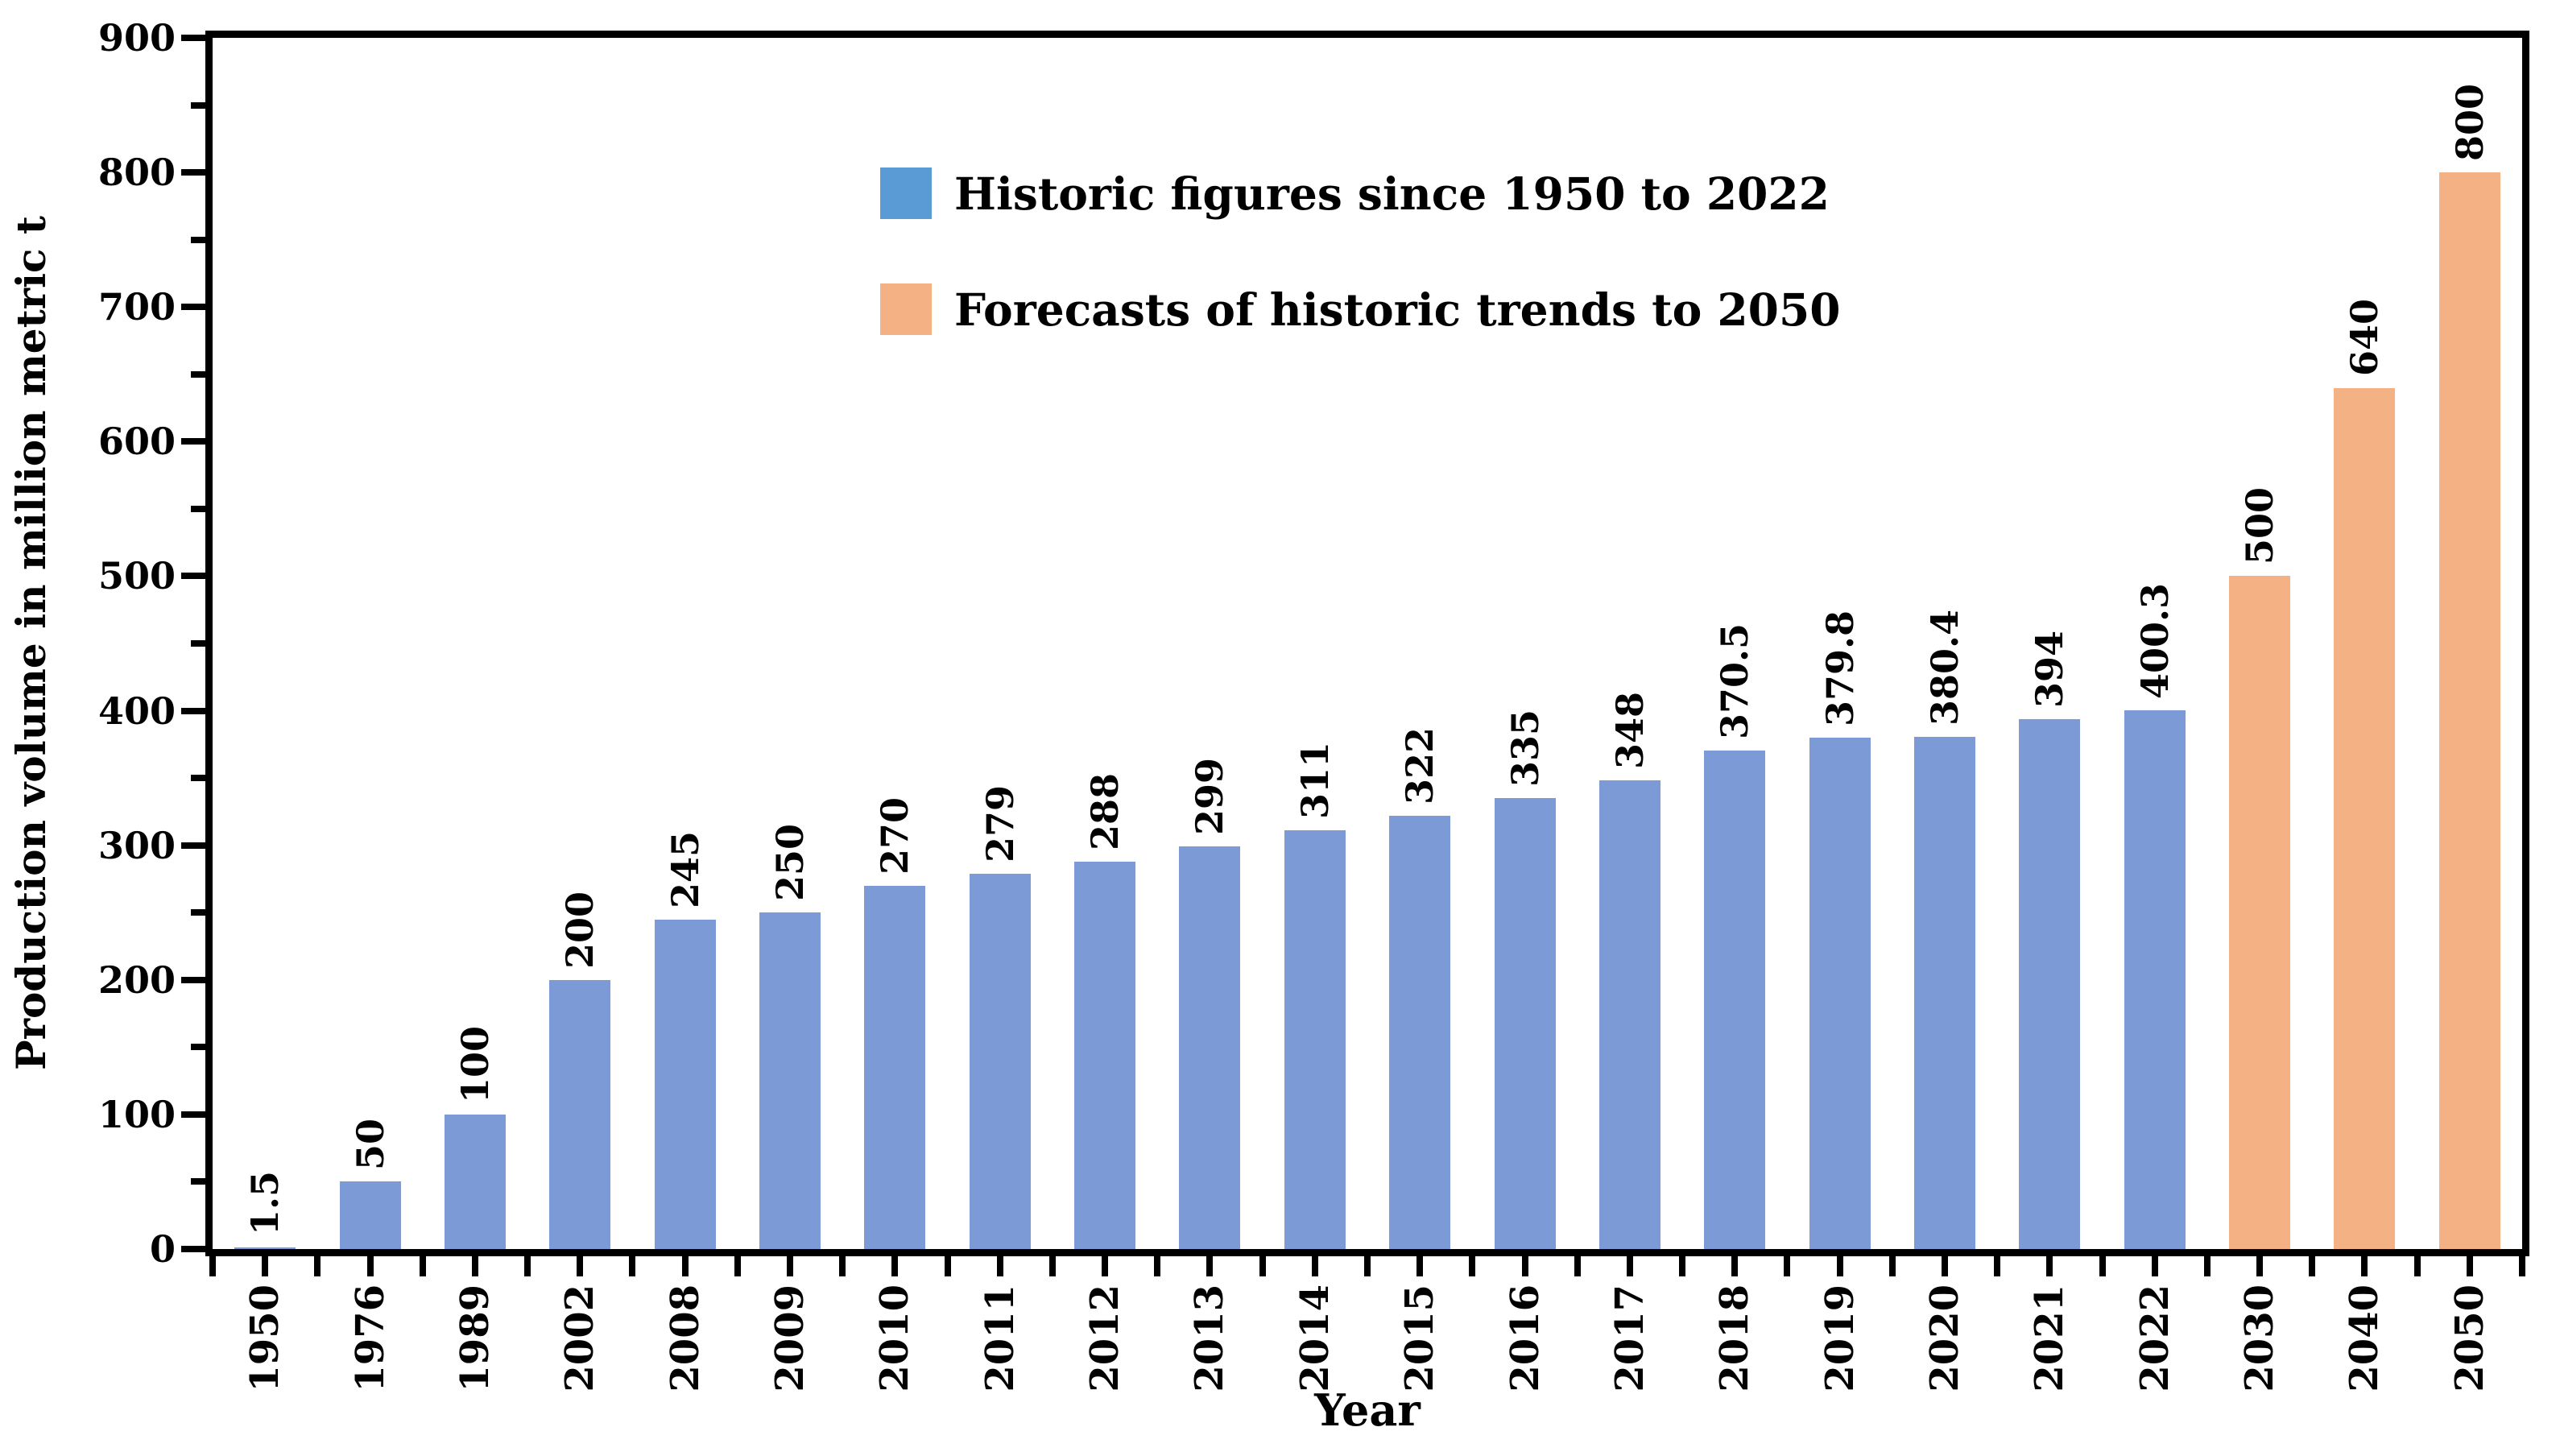 Image resolution: width=2560 pixels, height=1456 pixels. What do you see at coordinates (2050, 669) in the screenshot?
I see `bar-value-label-2021: 394` at bounding box center [2050, 669].